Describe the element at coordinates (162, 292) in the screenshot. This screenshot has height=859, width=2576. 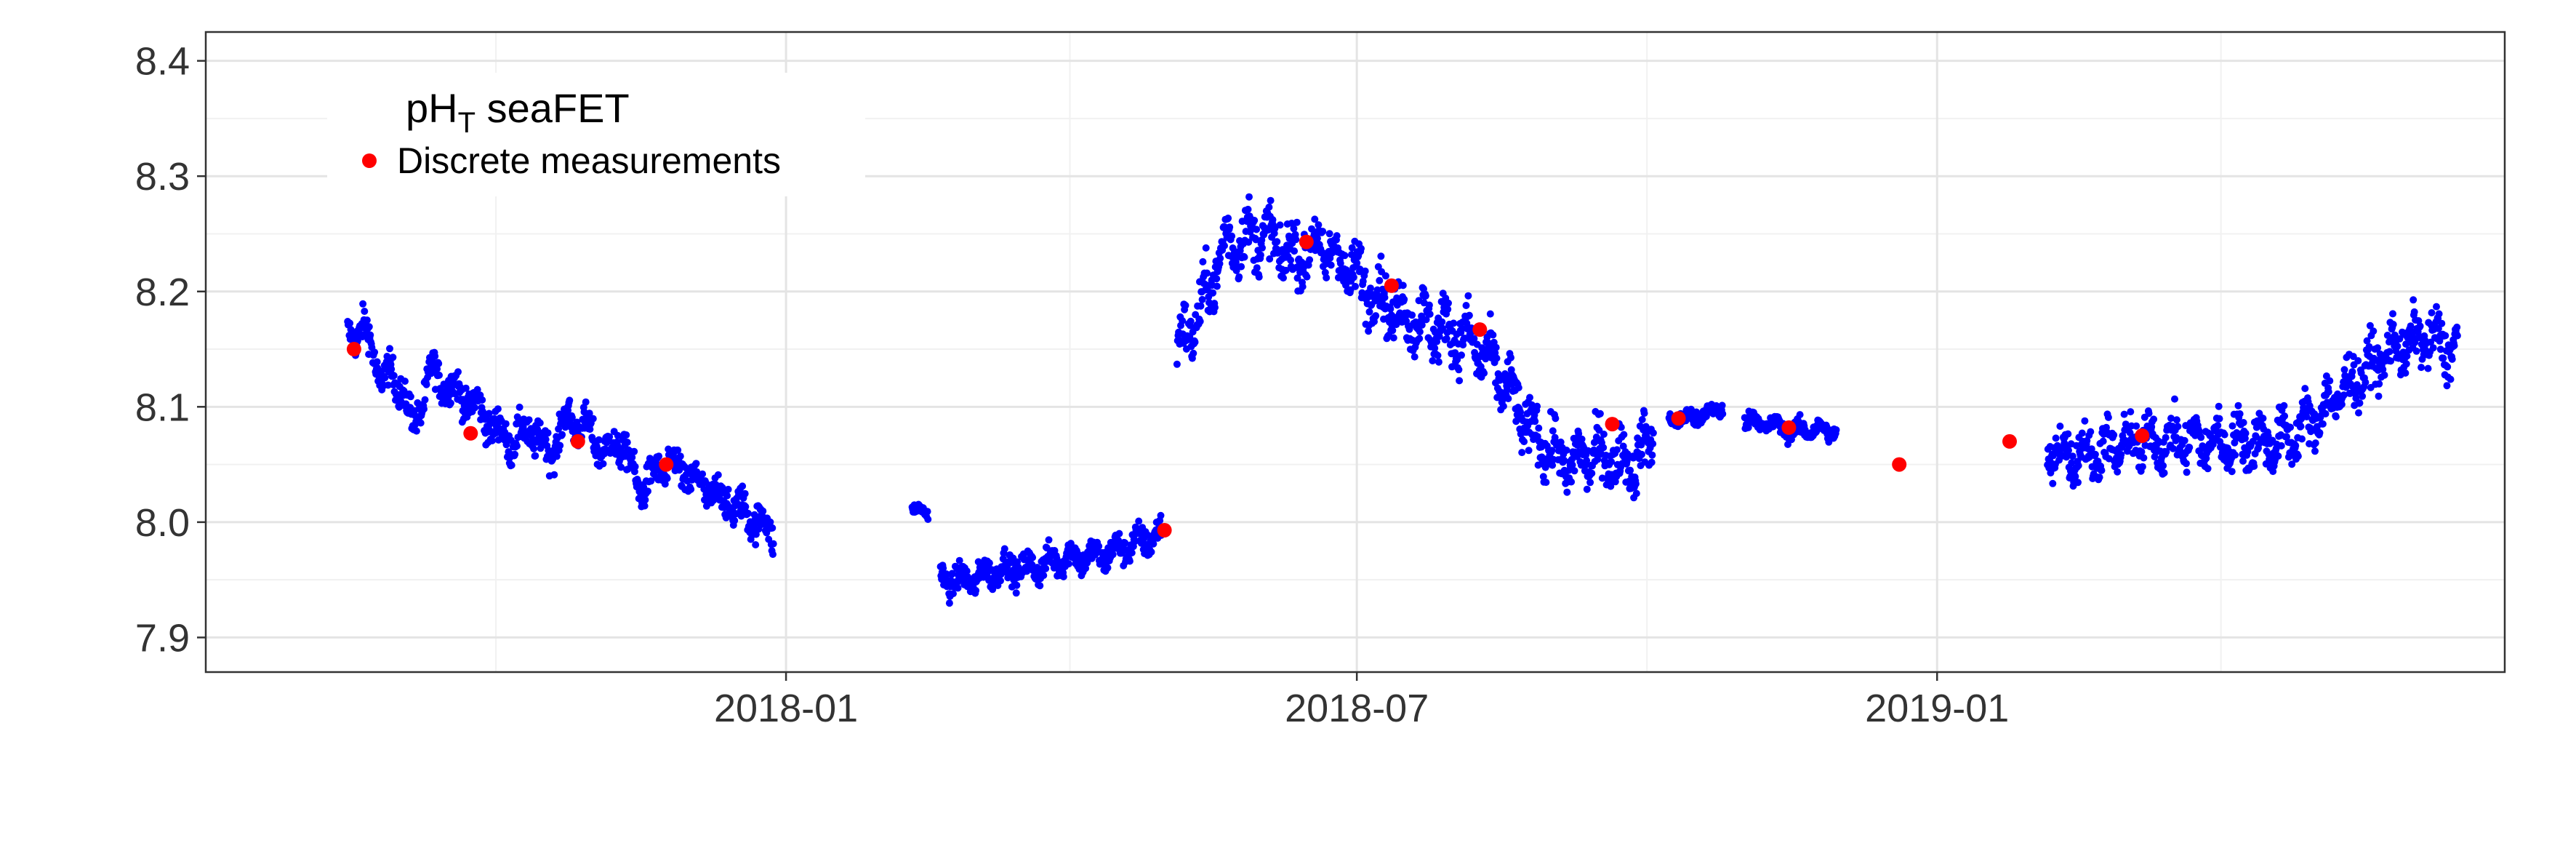
I see `y-tick-label: 8.2` at that location.